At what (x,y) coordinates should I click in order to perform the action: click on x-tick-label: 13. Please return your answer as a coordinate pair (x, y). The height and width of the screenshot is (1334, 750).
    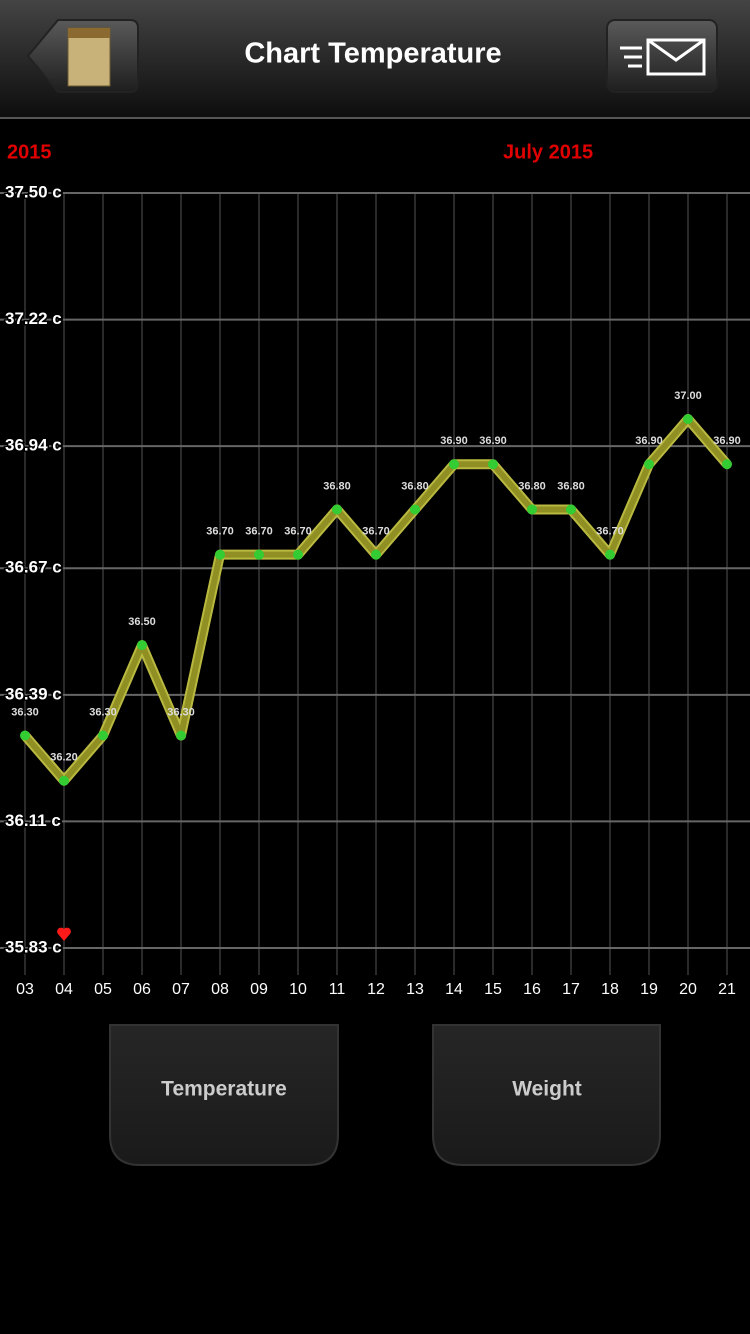
    Looking at the image, I should click on (415, 989).